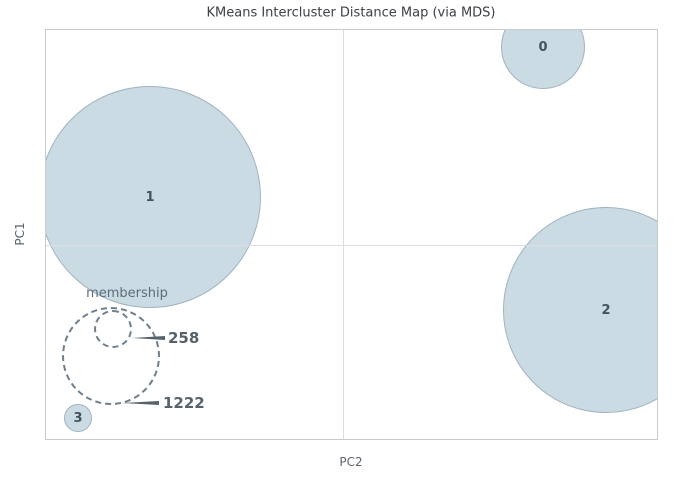 Image resolution: width=700 pixels, height=484 pixels. What do you see at coordinates (543, 59) in the screenshot?
I see `cluster-bubble-0: 0` at bounding box center [543, 59].